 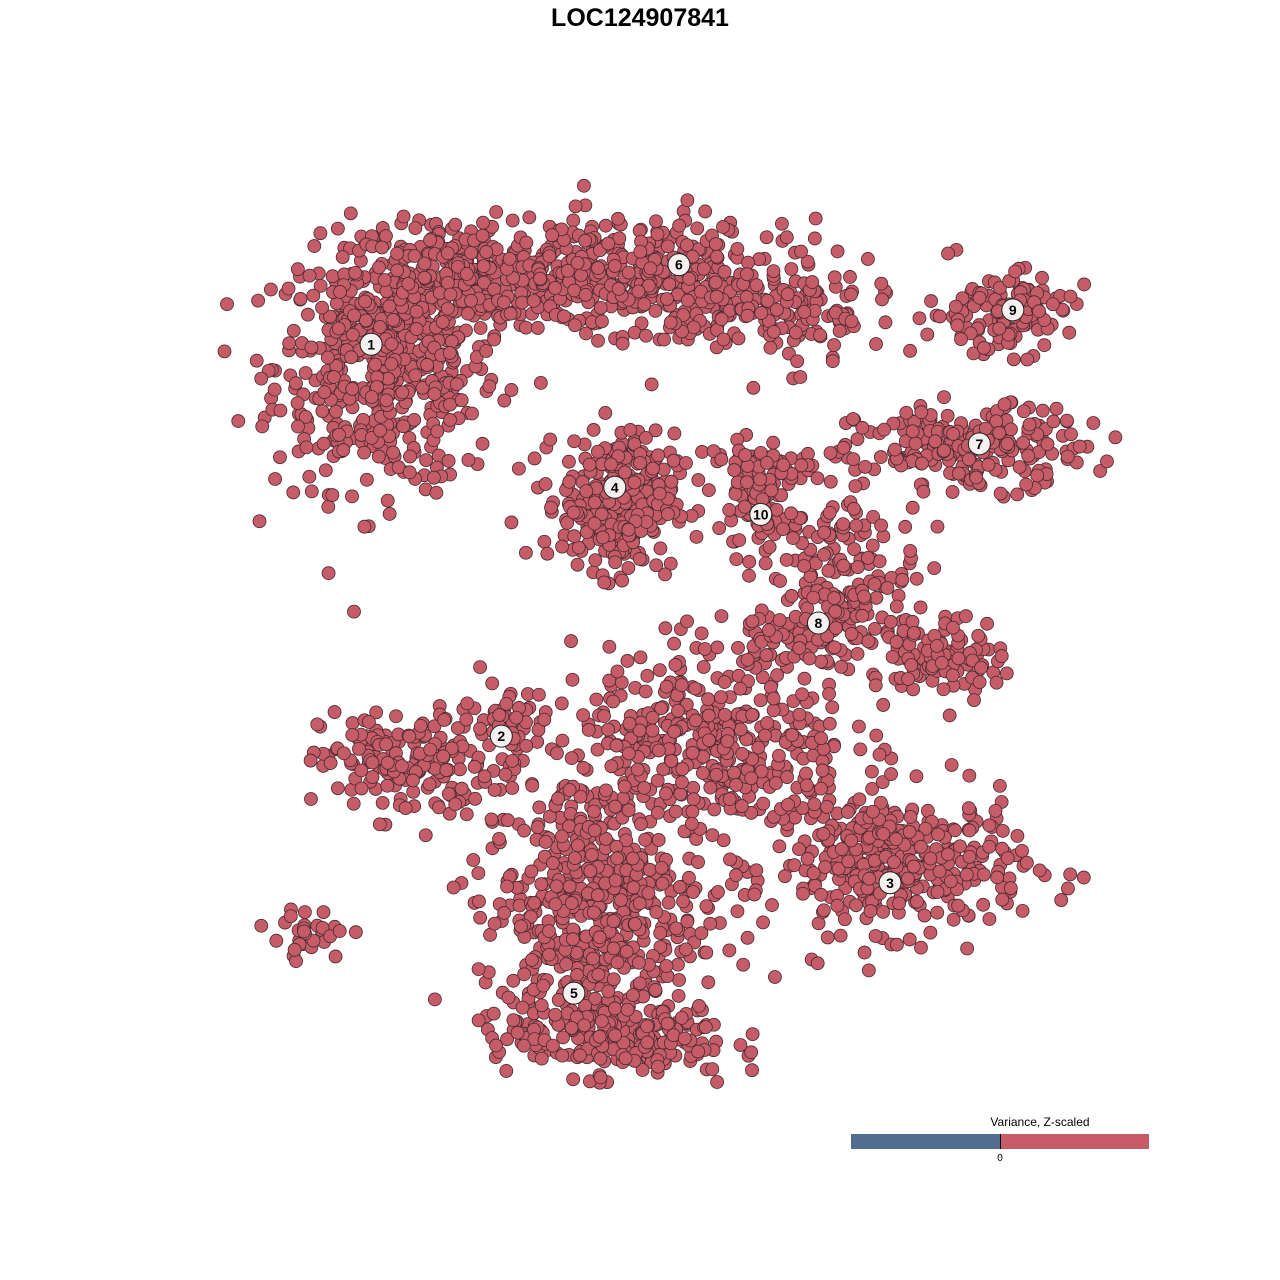 I want to click on cluster-label-3: 3, so click(x=890, y=883).